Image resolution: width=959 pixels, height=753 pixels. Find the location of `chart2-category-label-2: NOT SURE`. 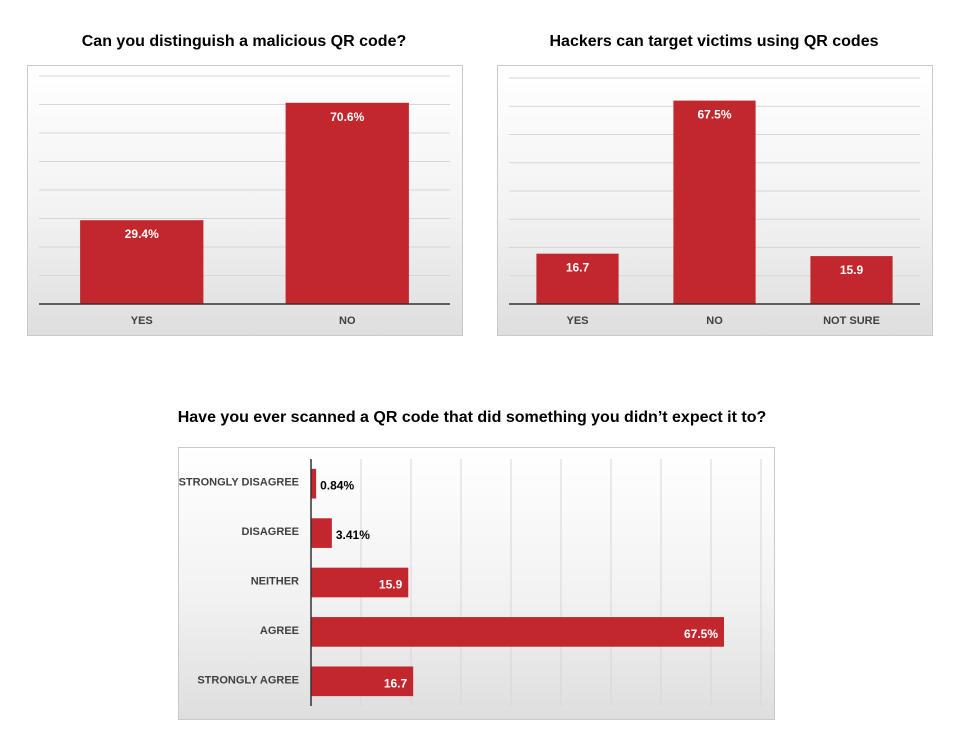

chart2-category-label-2: NOT SURE is located at coordinates (851, 321).